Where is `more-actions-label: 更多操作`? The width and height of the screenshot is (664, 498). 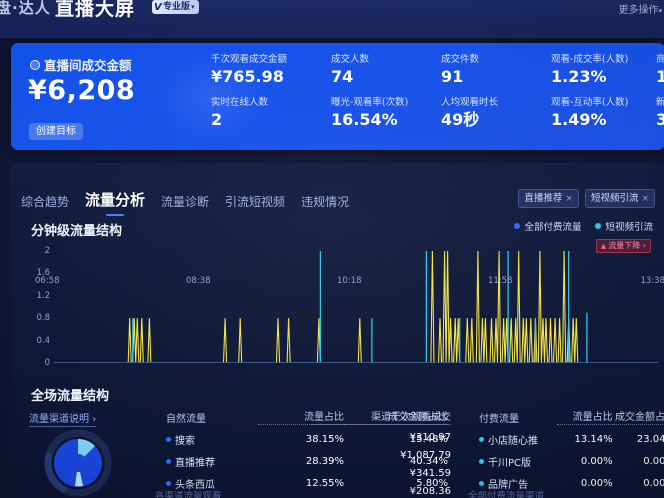
more-actions-label: 更多操作 is located at coordinates (638, 10).